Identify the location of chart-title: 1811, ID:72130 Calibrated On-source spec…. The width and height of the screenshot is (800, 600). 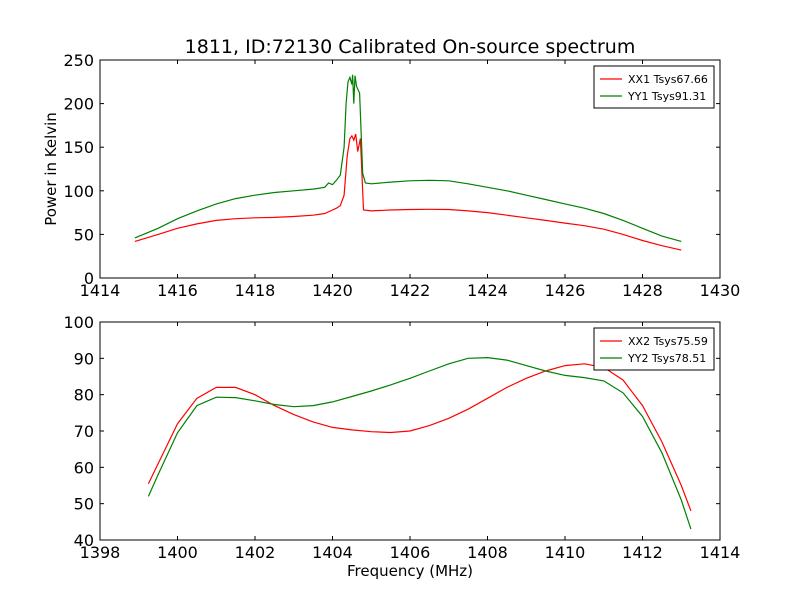
(410, 47).